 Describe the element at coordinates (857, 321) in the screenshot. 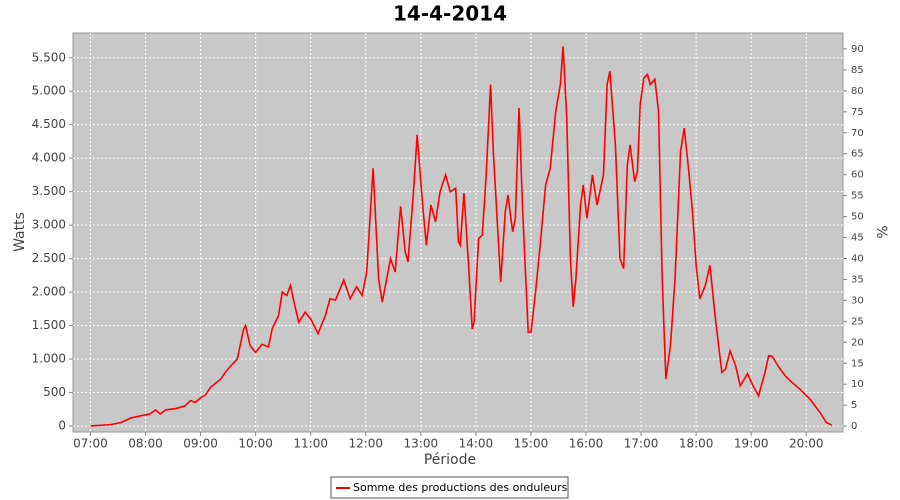

I see `y2-tick-label: 25` at that location.